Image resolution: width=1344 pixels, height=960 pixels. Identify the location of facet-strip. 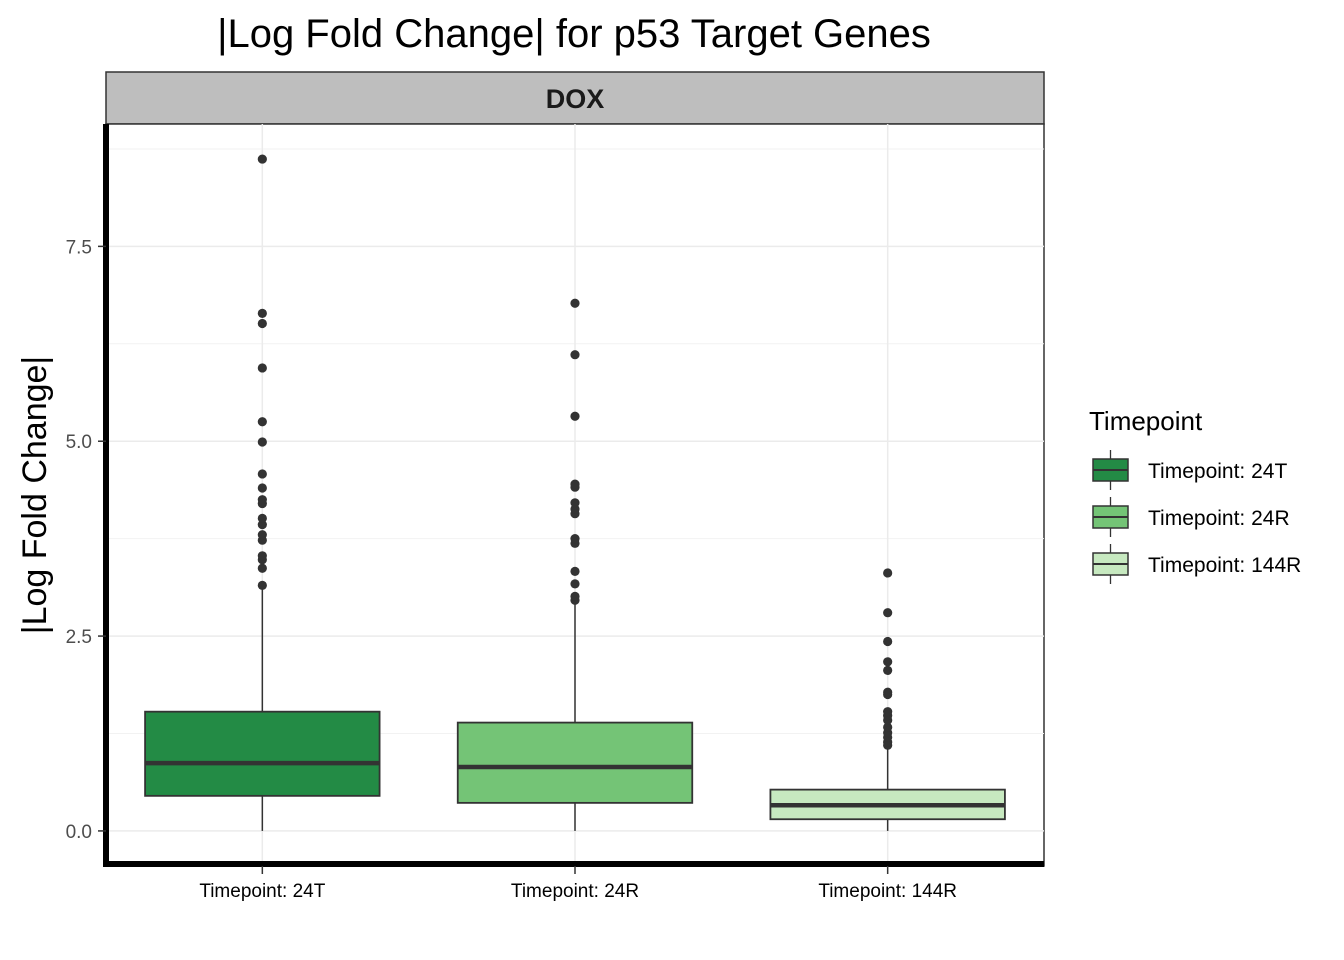
(575, 98).